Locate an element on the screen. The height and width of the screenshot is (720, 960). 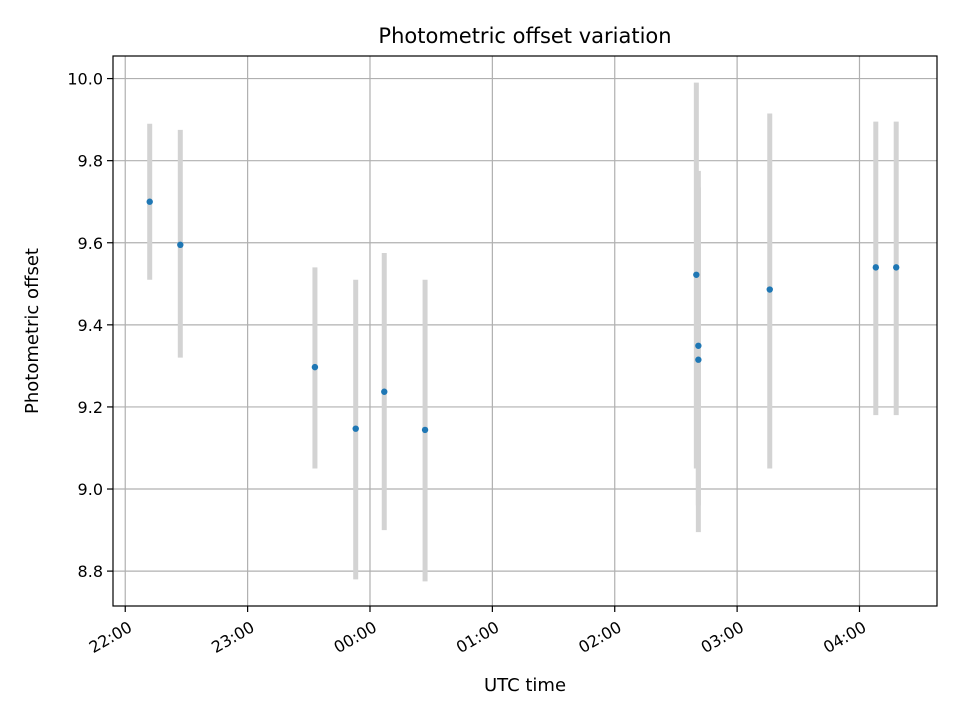
y-tick-label: 10.0 is located at coordinates (85, 79).